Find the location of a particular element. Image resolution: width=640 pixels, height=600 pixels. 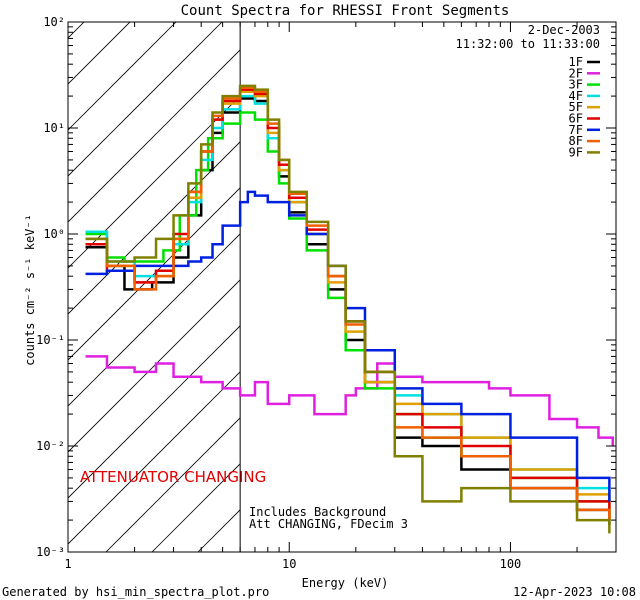

footer-timestamp: 12-Apr-2023 10:08 is located at coordinates (574, 592).